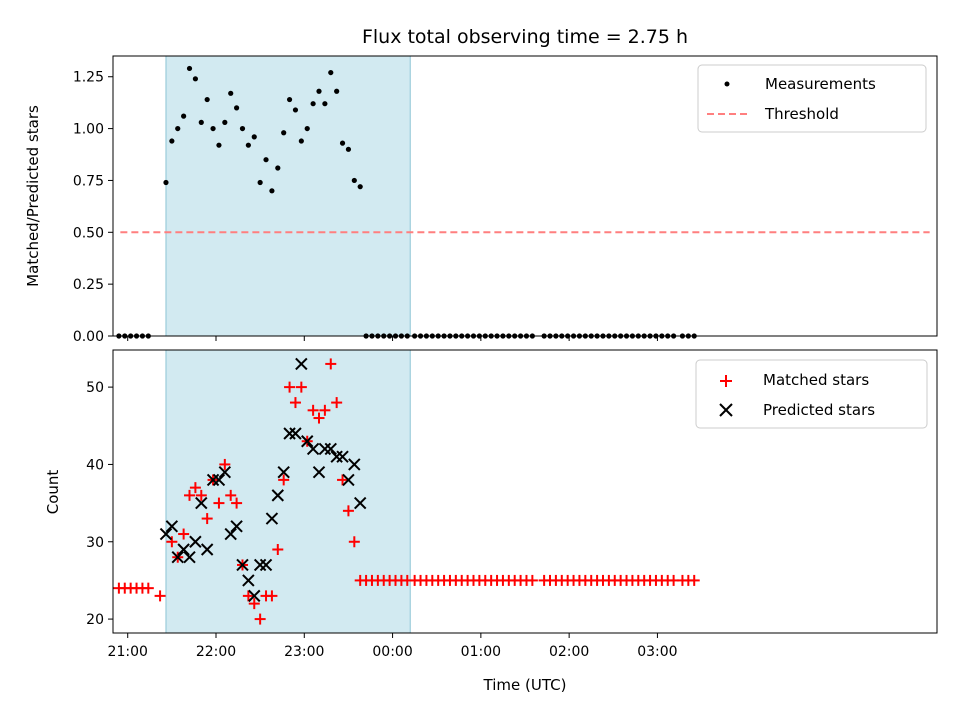  What do you see at coordinates (288, 491) in the screenshot?
I see `bottom-observing-window` at bounding box center [288, 491].